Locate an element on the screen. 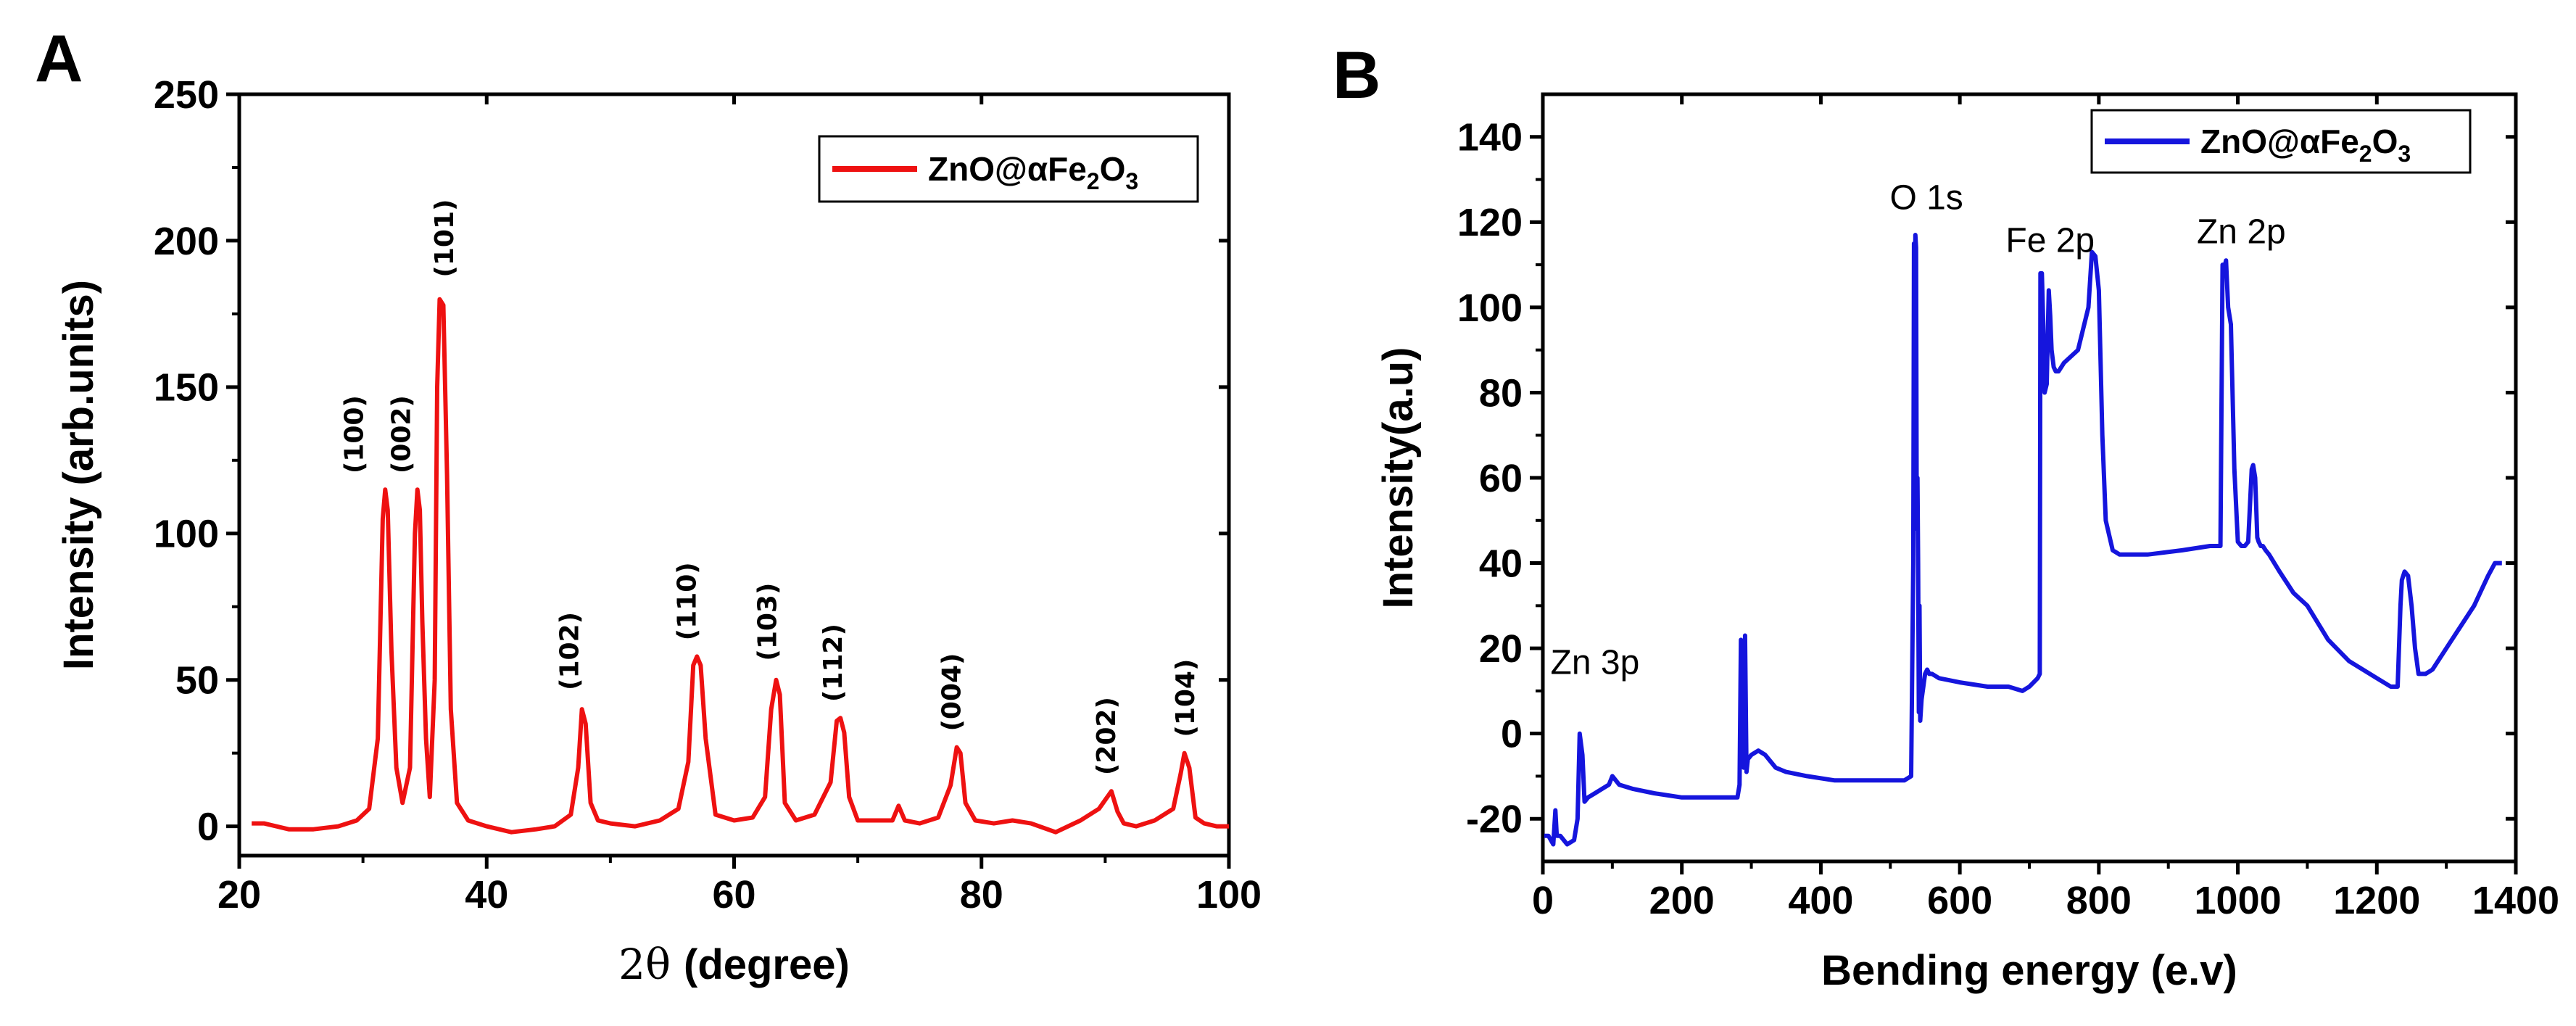 The width and height of the screenshot is (2576, 1026). peak-annotation: O 1s is located at coordinates (1926, 198).